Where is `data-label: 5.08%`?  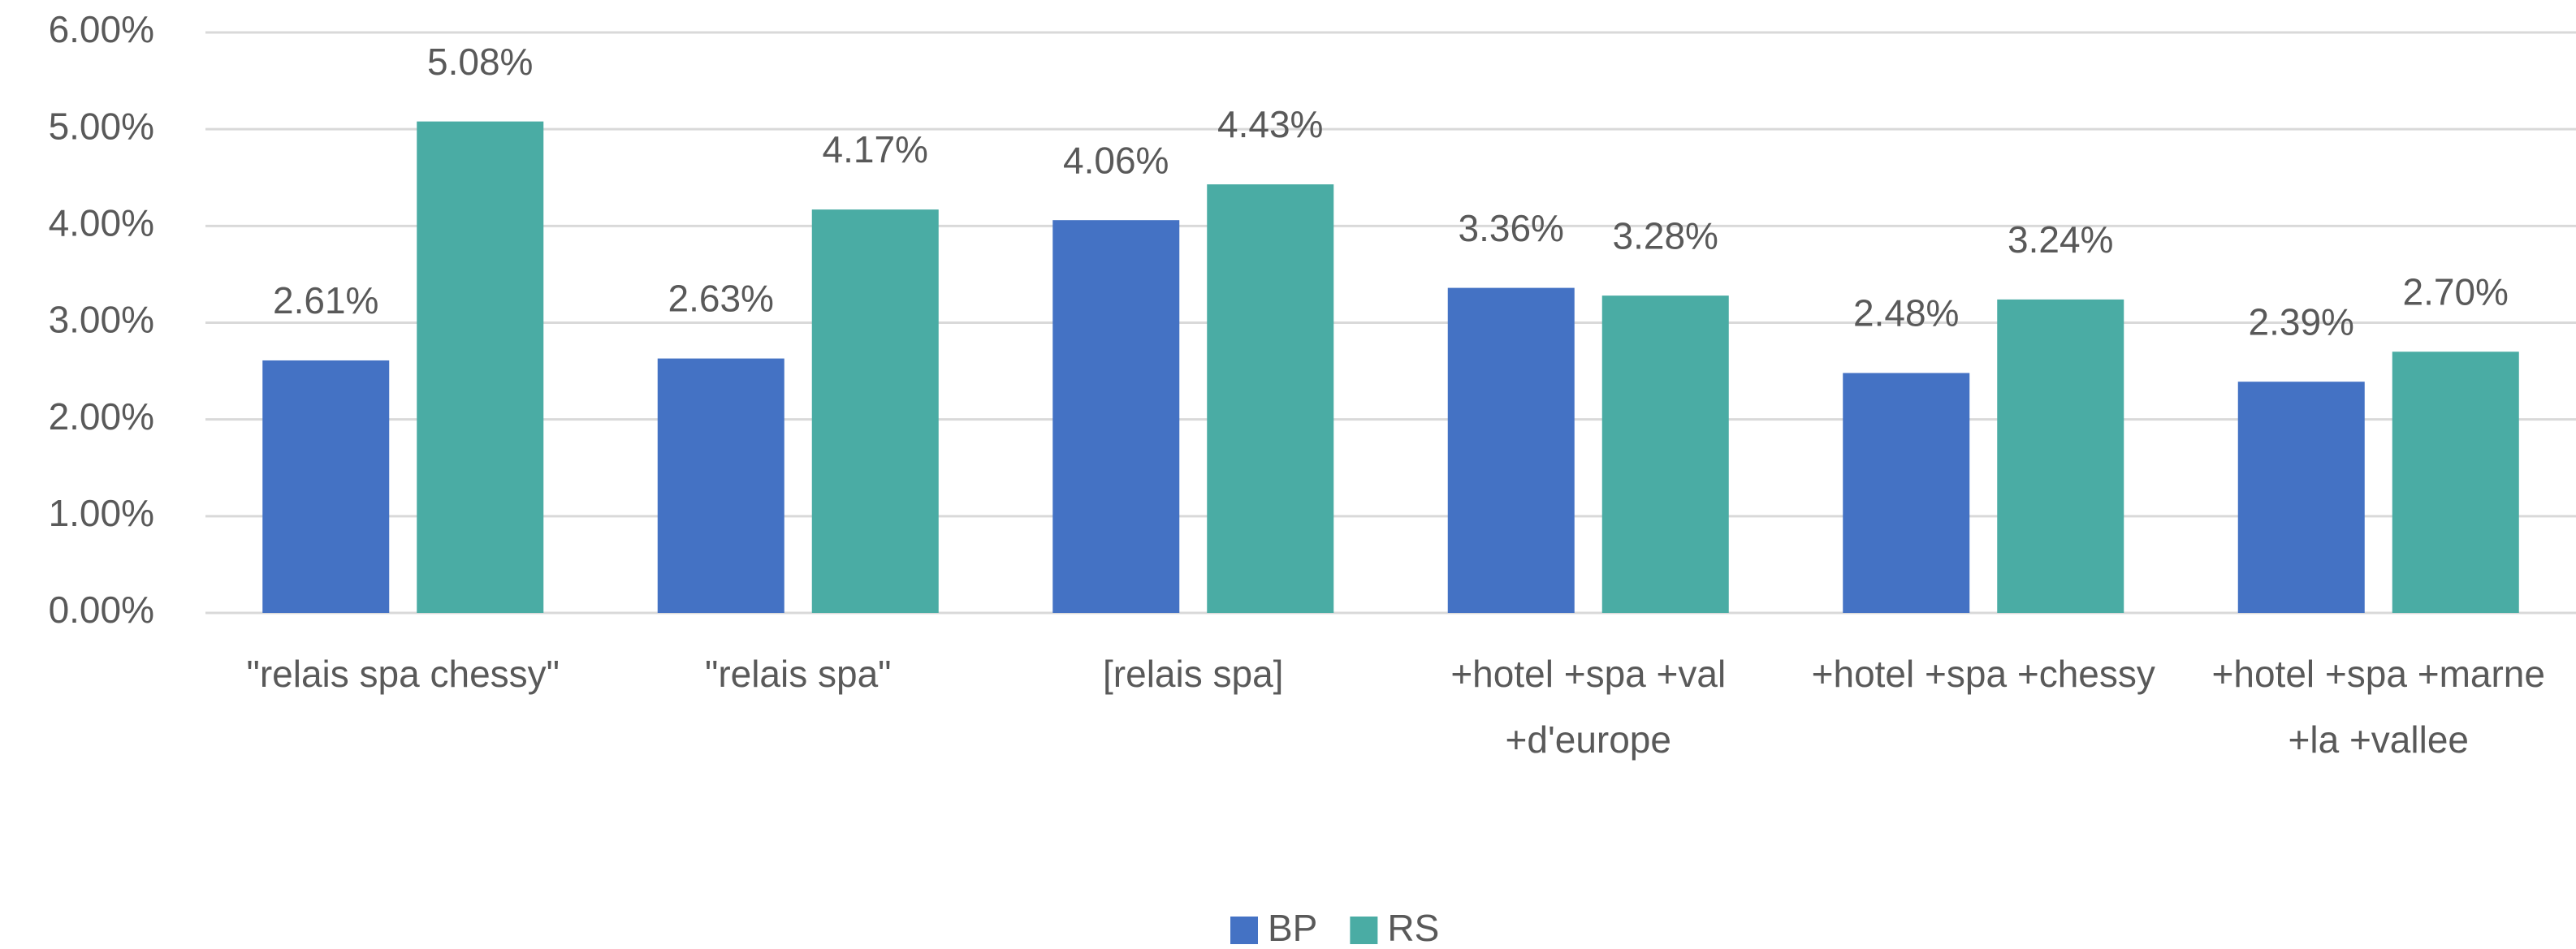 data-label: 5.08% is located at coordinates (480, 62).